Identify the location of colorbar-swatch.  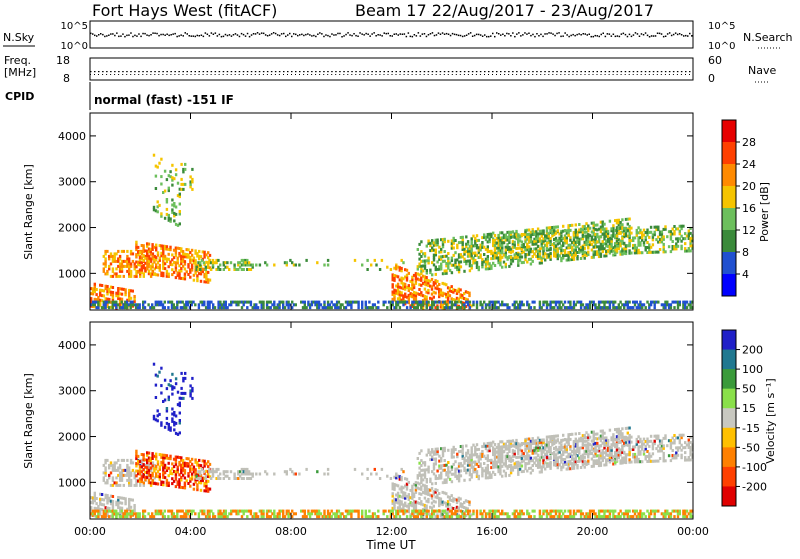
(729, 197).